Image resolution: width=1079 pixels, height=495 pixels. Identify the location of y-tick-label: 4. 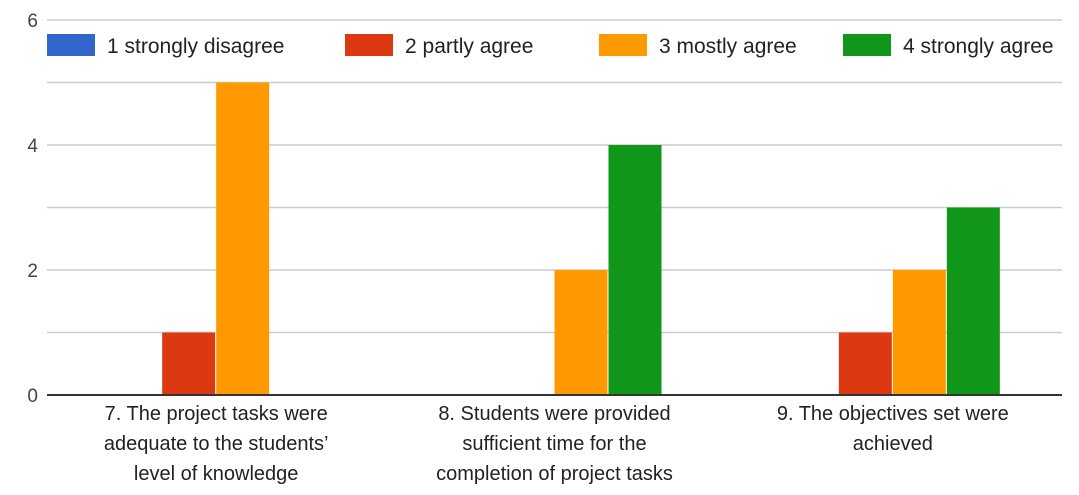
(32, 146).